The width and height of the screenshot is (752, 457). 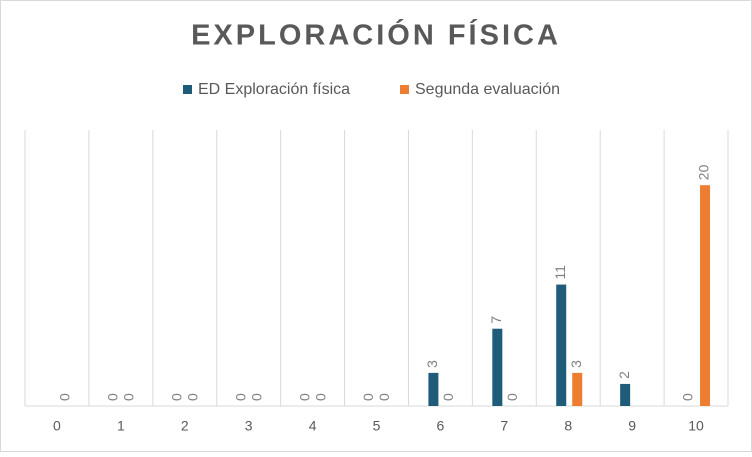 What do you see at coordinates (274, 89) in the screenshot?
I see `legend-label: ED Exploración física` at bounding box center [274, 89].